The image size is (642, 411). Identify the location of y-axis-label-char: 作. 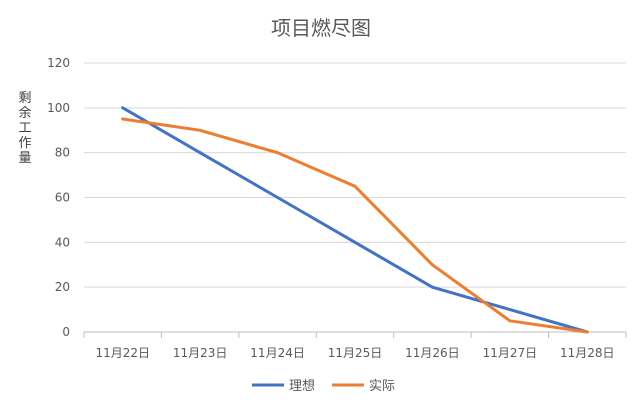
(24, 143).